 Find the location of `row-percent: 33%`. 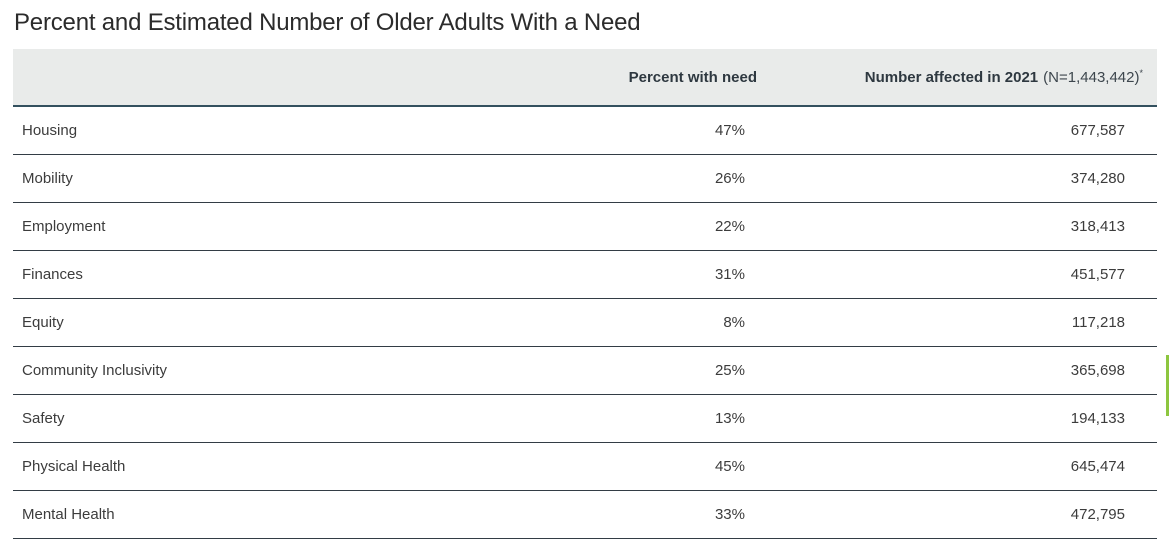

row-percent: 33% is located at coordinates (729, 514).